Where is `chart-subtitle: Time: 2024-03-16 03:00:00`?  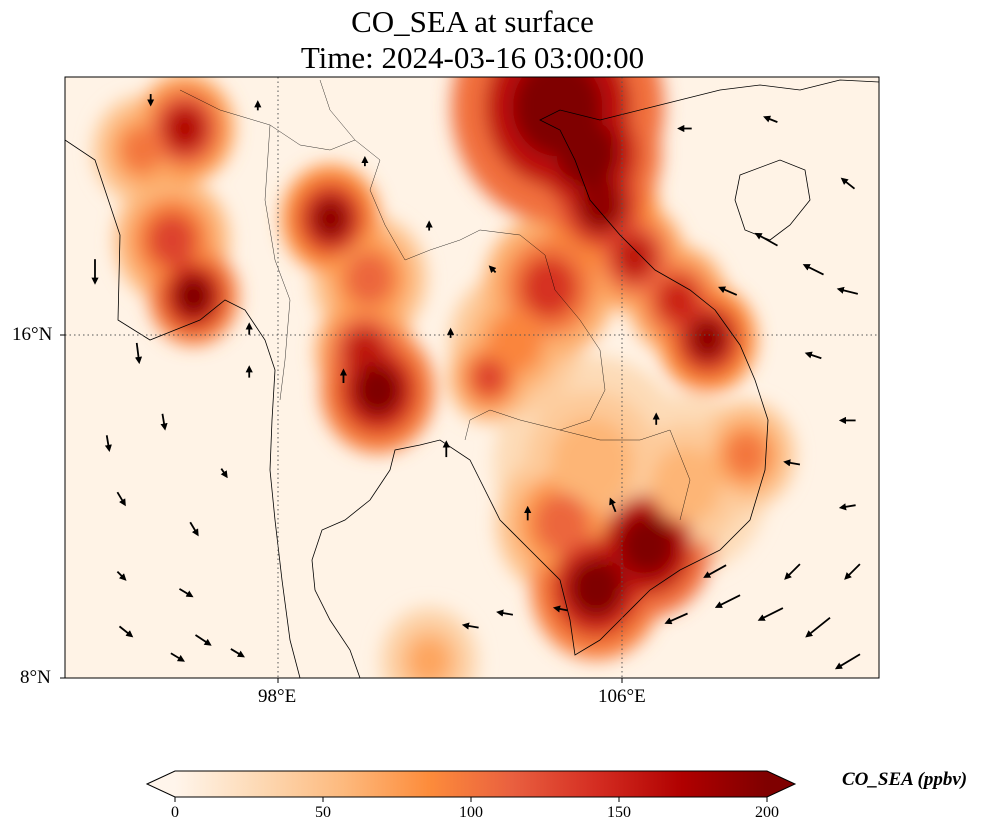
chart-subtitle: Time: 2024-03-16 03:00:00 is located at coordinates (472, 57).